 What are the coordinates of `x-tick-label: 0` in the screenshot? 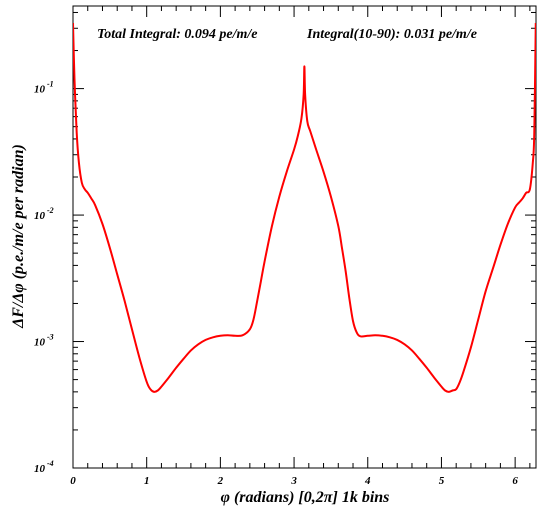 It's located at (73, 481).